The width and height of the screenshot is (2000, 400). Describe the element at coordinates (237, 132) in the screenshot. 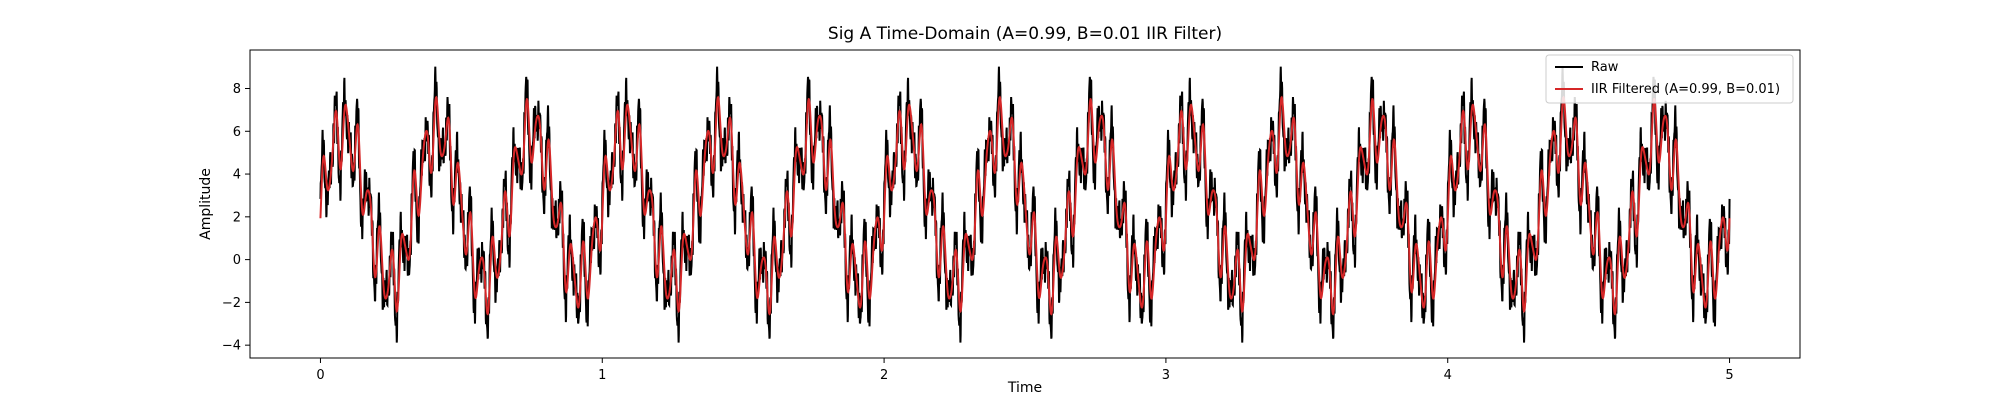

I see `y-tick-label: 6` at that location.